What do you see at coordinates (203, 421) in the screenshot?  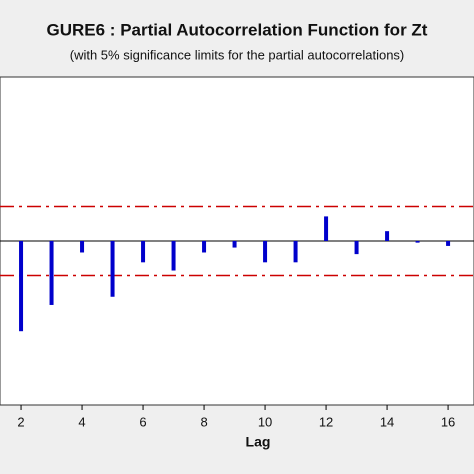 I see `x-tick-label: 8` at bounding box center [203, 421].